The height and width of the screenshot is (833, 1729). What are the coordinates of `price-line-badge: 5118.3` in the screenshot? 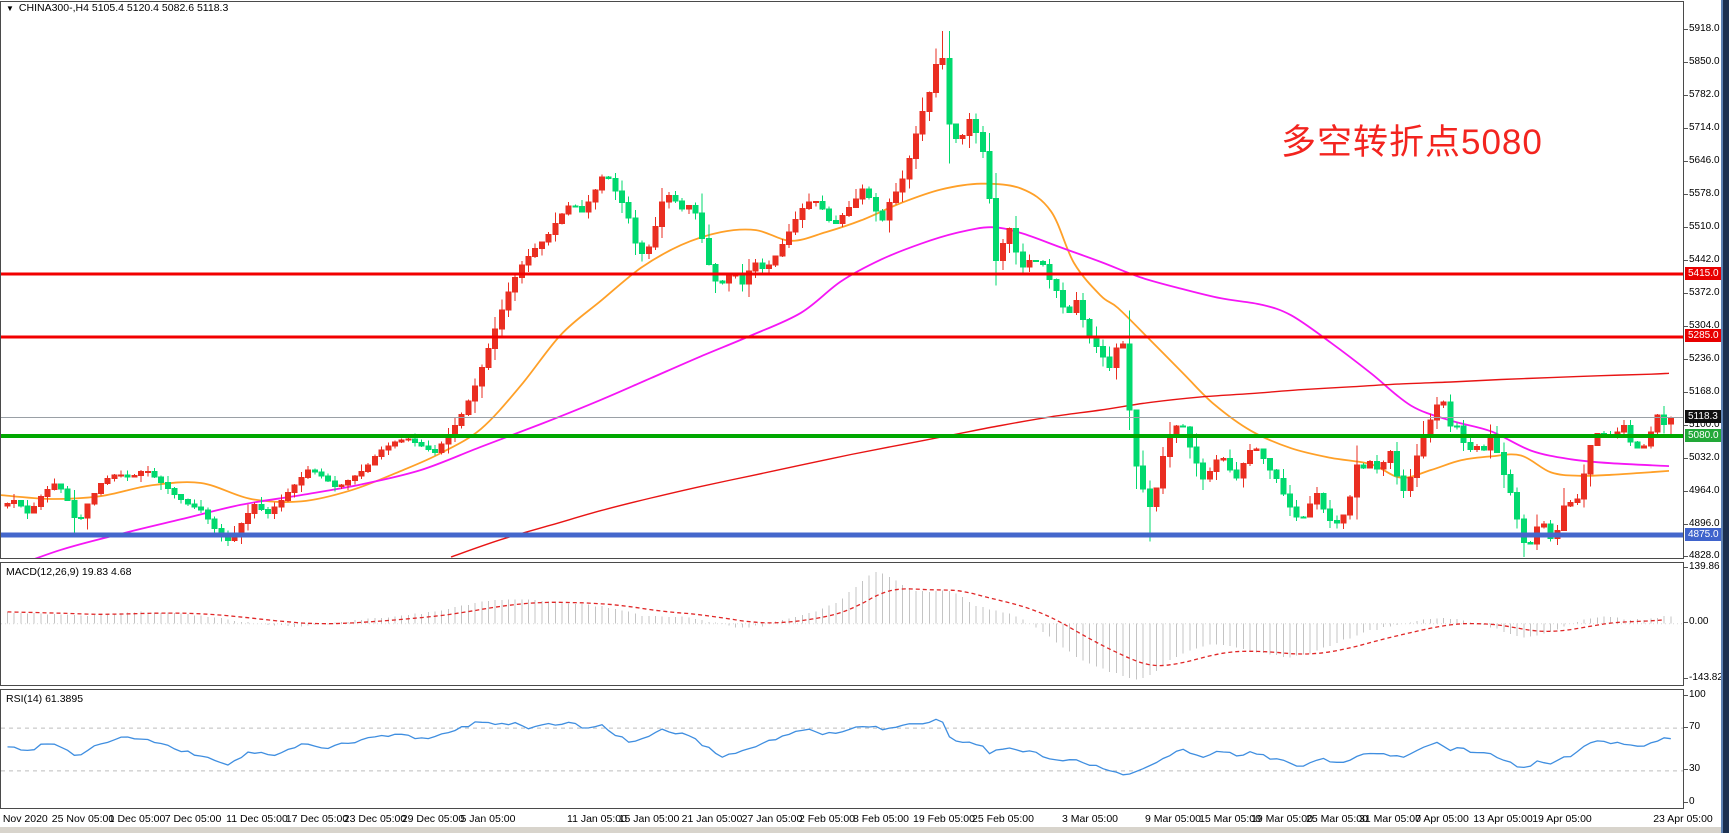 It's located at (1703, 417).